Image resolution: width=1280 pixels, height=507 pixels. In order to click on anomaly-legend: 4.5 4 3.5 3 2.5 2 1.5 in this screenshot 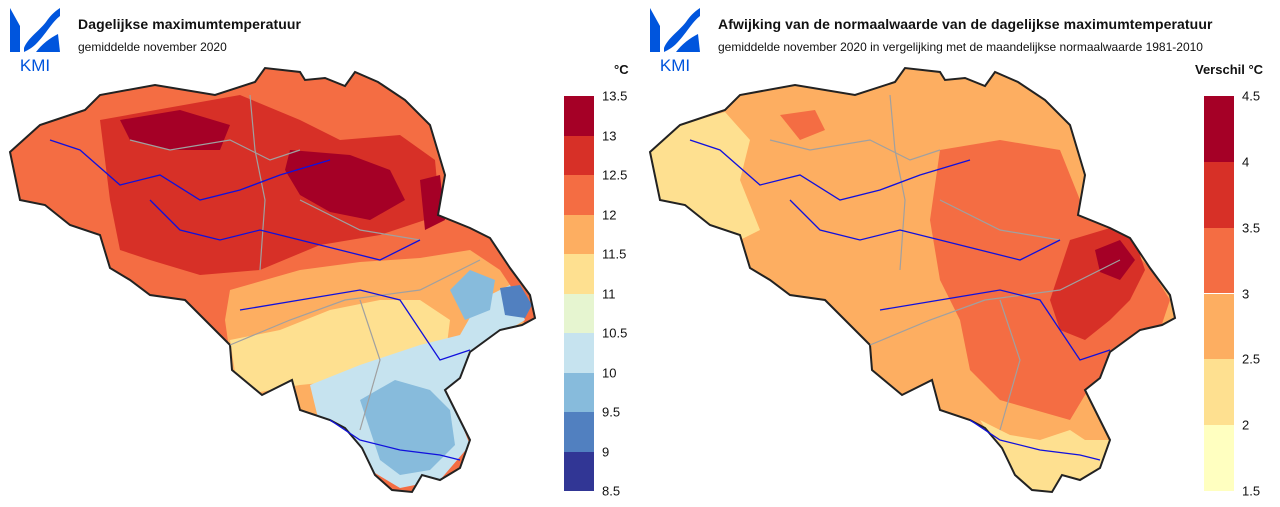, I will do `click(1240, 296)`.